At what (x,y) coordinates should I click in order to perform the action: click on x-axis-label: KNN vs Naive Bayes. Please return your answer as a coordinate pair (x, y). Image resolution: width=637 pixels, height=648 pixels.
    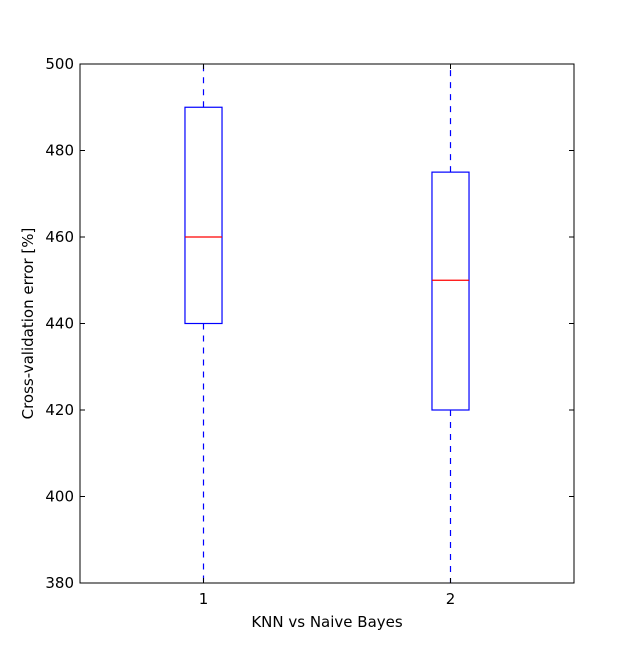
    Looking at the image, I should click on (327, 622).